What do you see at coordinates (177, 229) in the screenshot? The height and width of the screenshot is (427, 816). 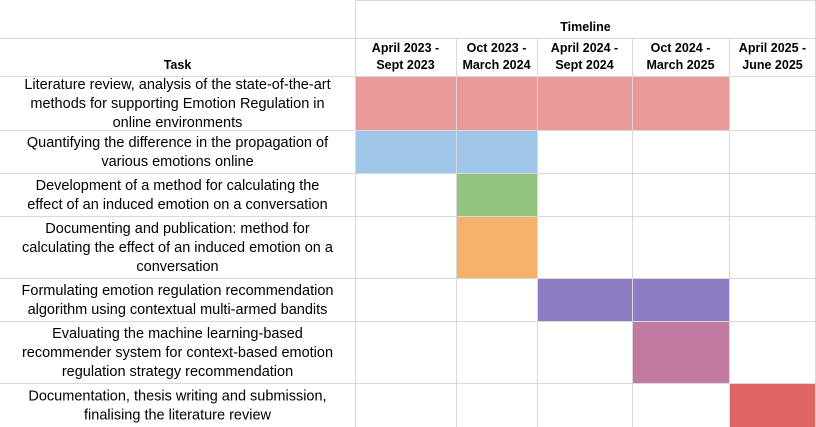 I see `task-label-4-line-1: Documenting and publication: method for` at bounding box center [177, 229].